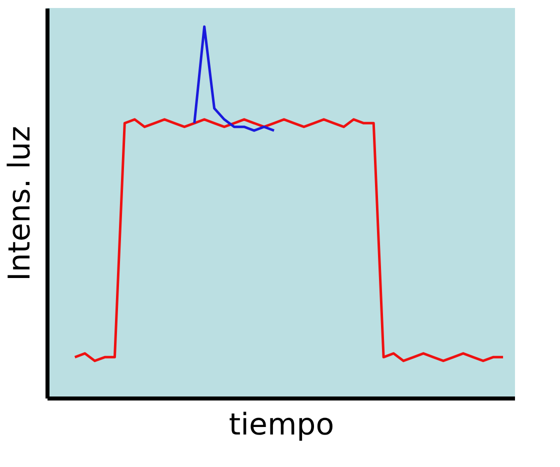  Describe the element at coordinates (20, 203) in the screenshot. I see `y-axis-title: Intens. luz` at that location.